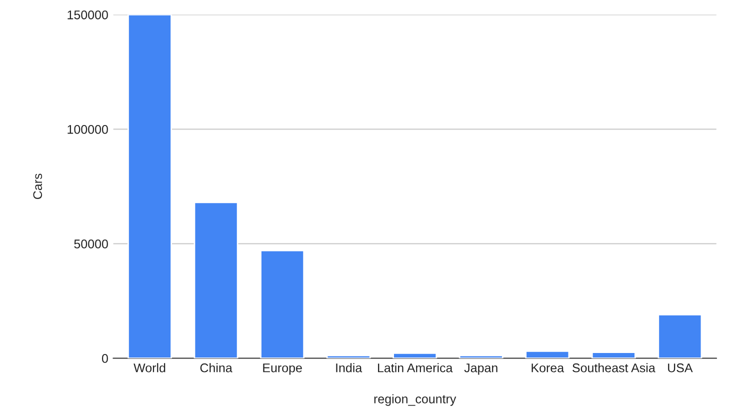  What do you see at coordinates (216, 367) in the screenshot?
I see `x-tick-label: China` at bounding box center [216, 367].